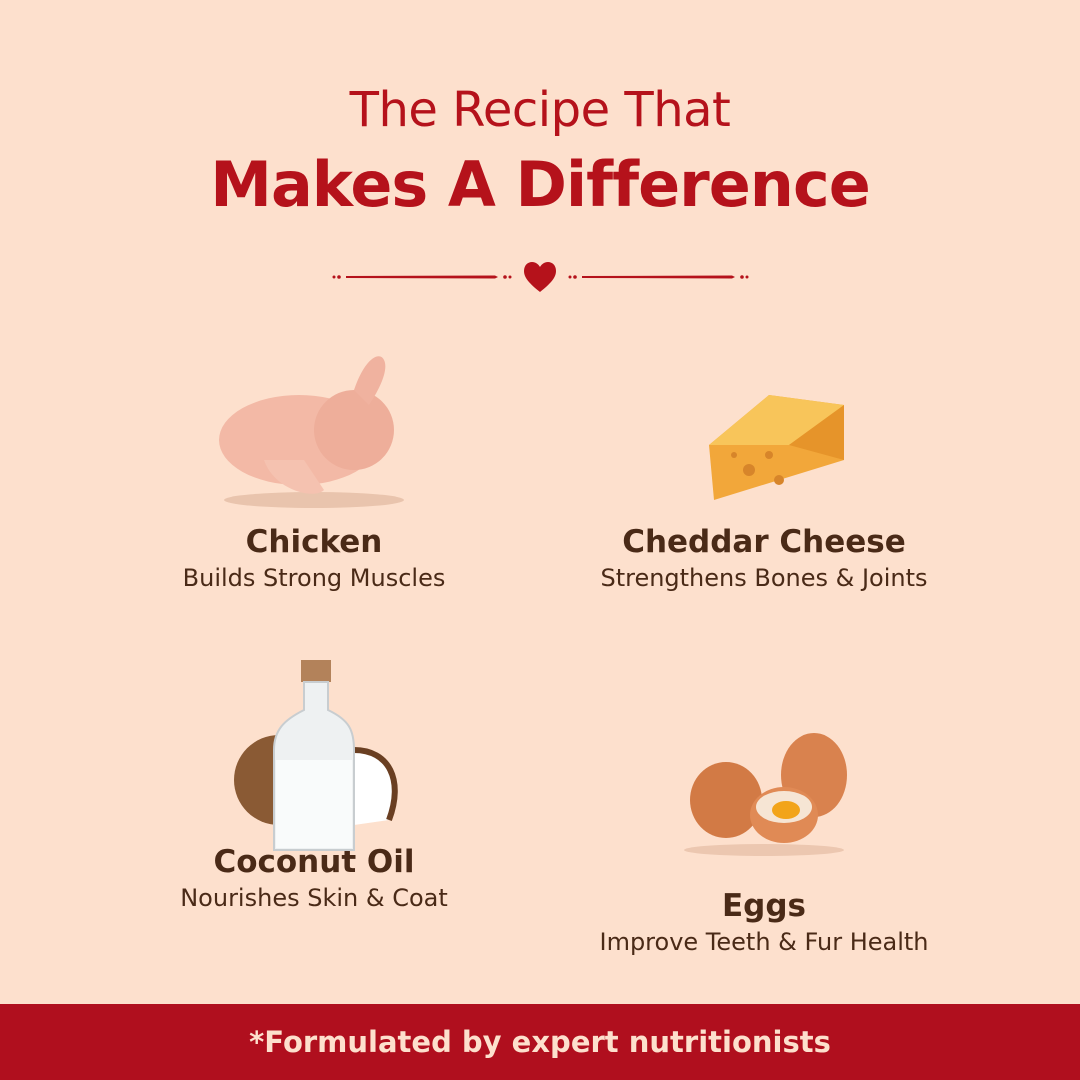  What do you see at coordinates (540, 1042) in the screenshot?
I see `footer-banner: *Formulated by expert nutritionists` at bounding box center [540, 1042].